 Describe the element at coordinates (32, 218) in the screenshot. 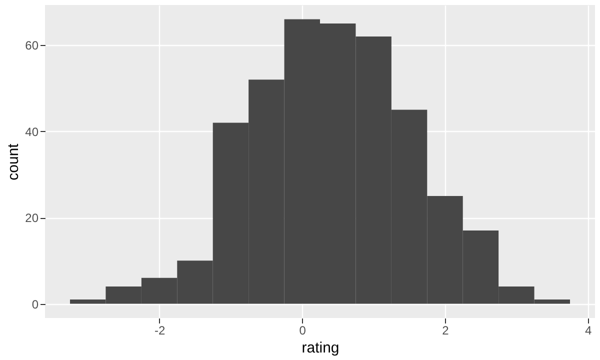

I see `y-tick-label: 20` at that location.